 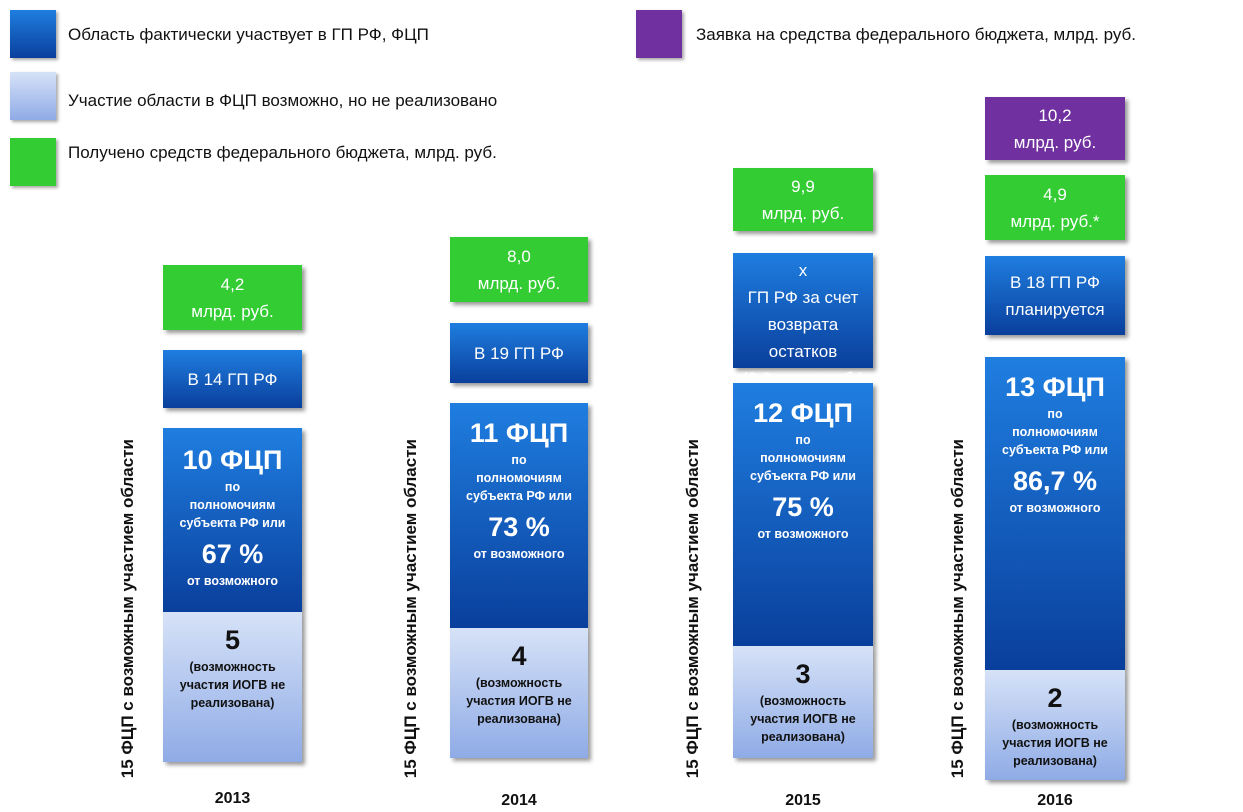 What do you see at coordinates (1055, 698) in the screenshot?
I see `rest-count: 2` at bounding box center [1055, 698].